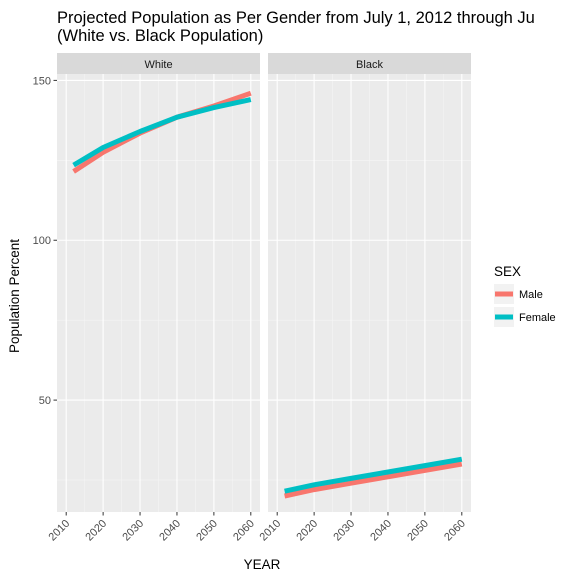 The height and width of the screenshot is (576, 576). Describe the element at coordinates (373, 480) in the screenshot. I see `series-line-black-male` at that location.